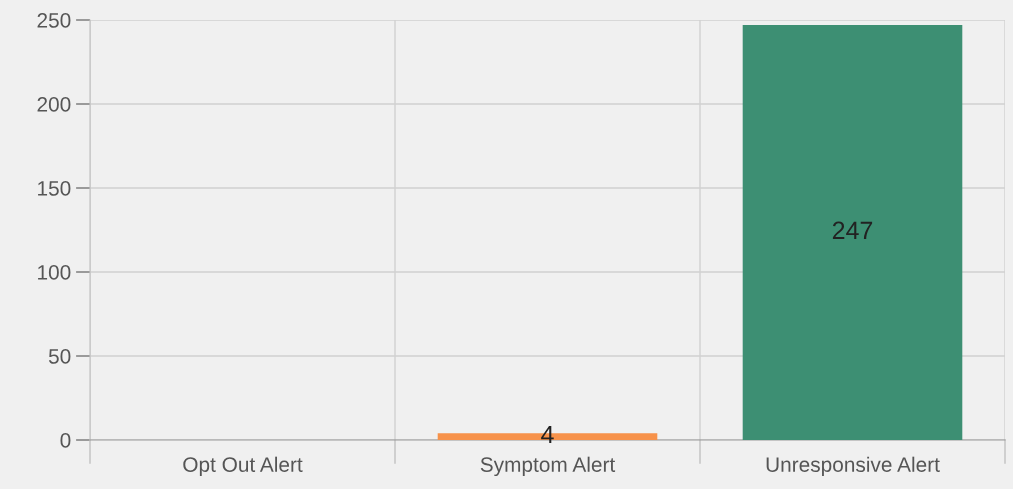  Describe the element at coordinates (54, 272) in the screenshot. I see `y-tick-label: 100` at that location.